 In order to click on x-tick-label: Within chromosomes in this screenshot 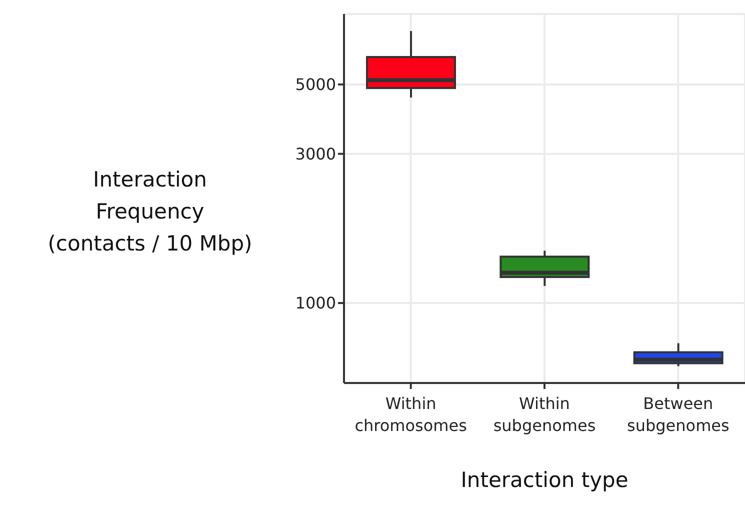, I will do `click(410, 414)`.